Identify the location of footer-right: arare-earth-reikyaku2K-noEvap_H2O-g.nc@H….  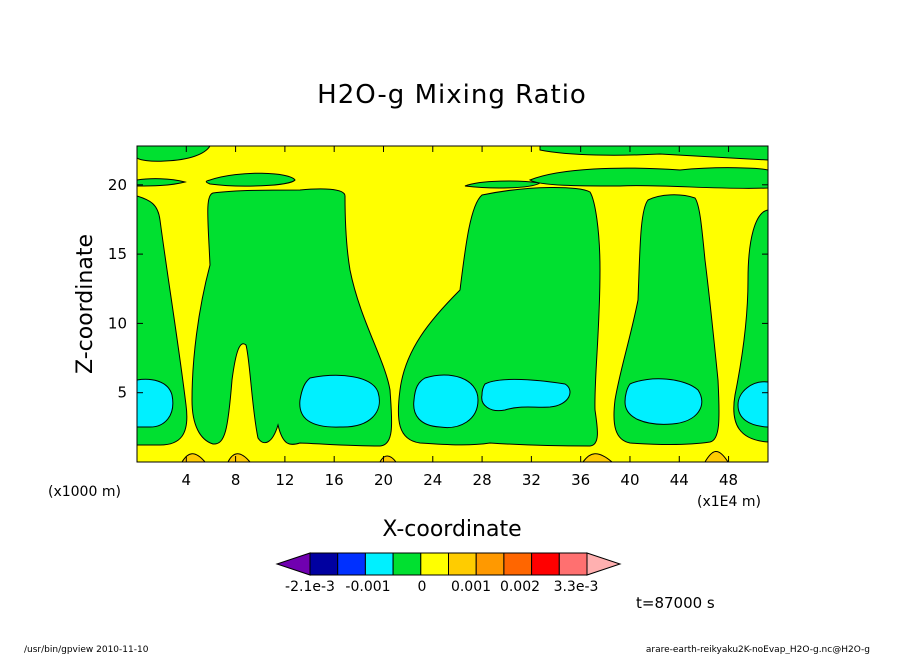
(758, 649).